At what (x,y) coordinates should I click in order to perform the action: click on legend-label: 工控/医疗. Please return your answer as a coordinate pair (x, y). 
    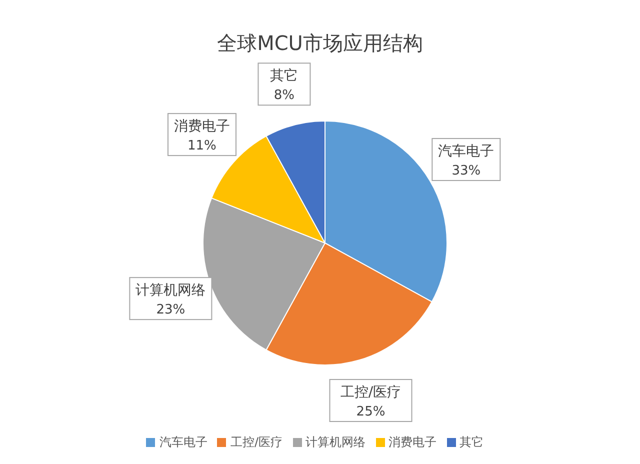
    Looking at the image, I should click on (256, 442).